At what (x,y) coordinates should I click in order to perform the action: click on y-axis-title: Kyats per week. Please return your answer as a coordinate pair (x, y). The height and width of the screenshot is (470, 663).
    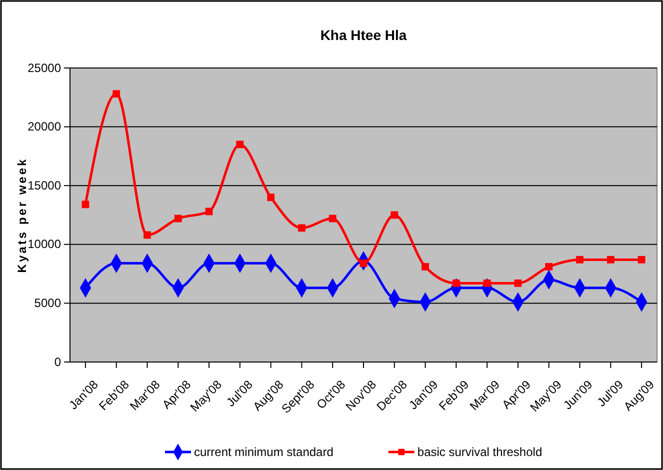
    Looking at the image, I should click on (22, 215).